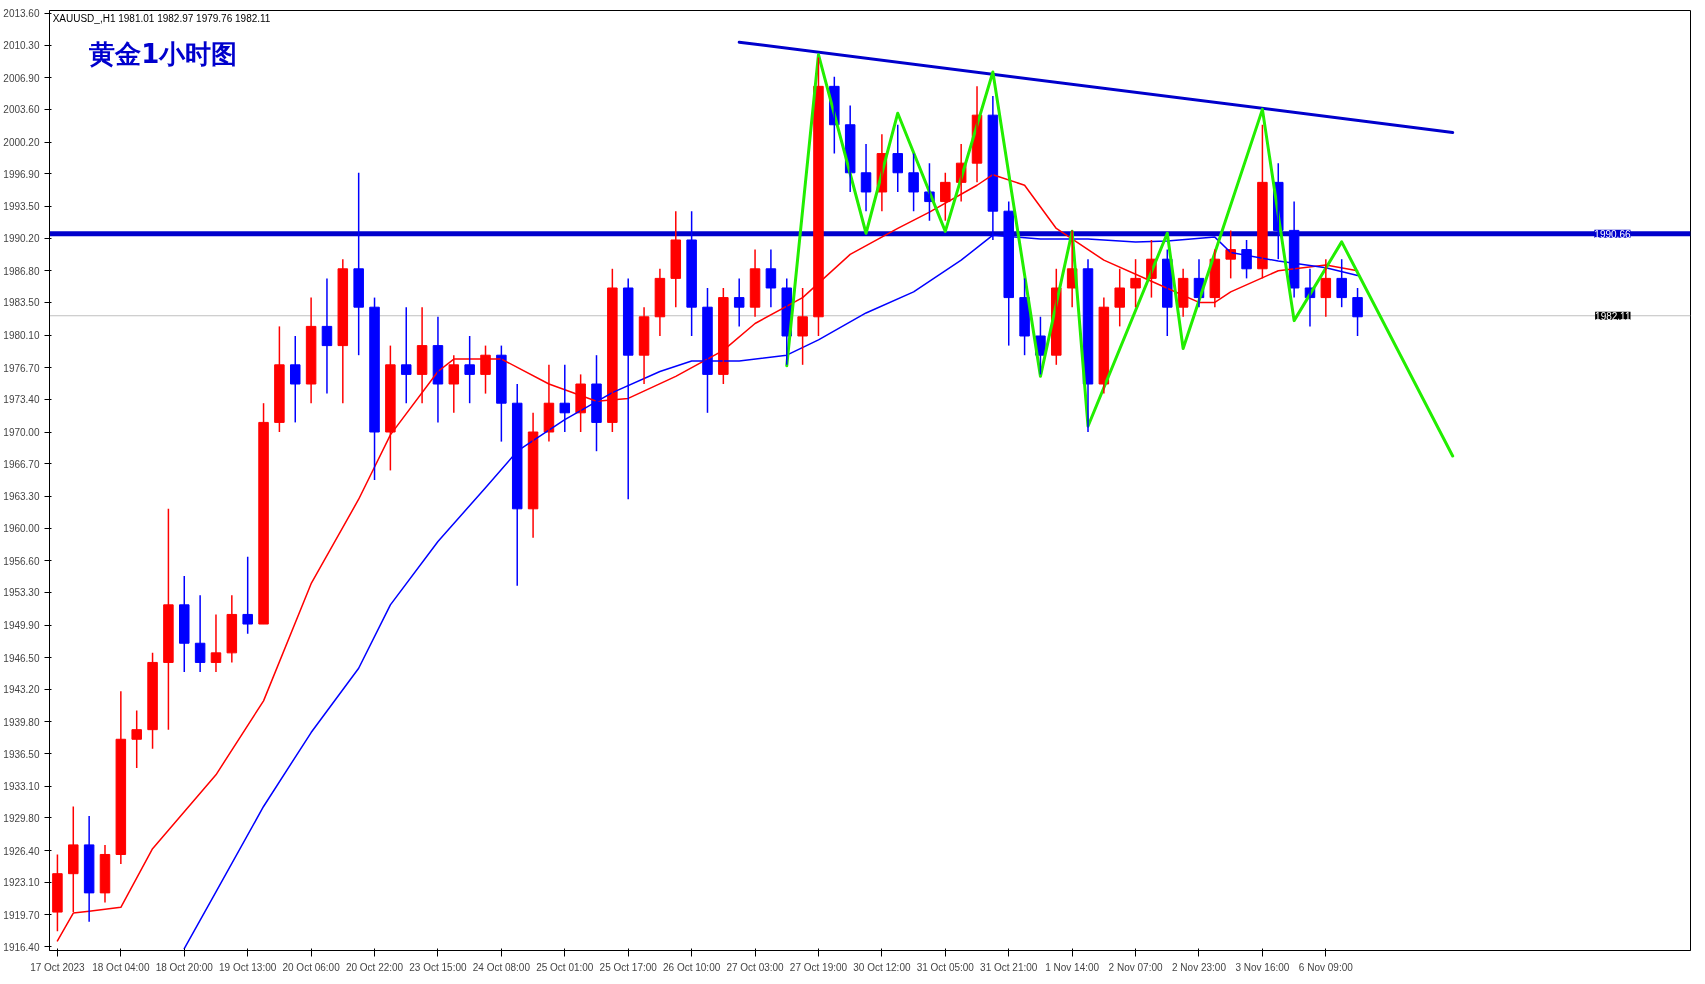  What do you see at coordinates (21, 14) in the screenshot?
I see `y-tick-label: 2013.60` at bounding box center [21, 14].